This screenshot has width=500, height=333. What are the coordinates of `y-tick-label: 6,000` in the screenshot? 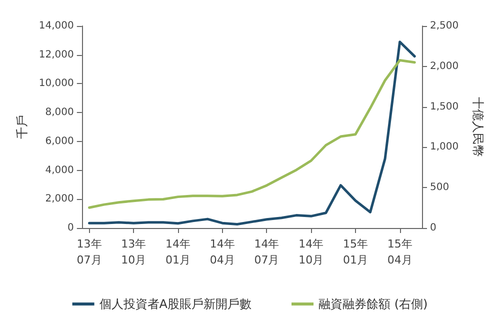 It's located at (59, 141).